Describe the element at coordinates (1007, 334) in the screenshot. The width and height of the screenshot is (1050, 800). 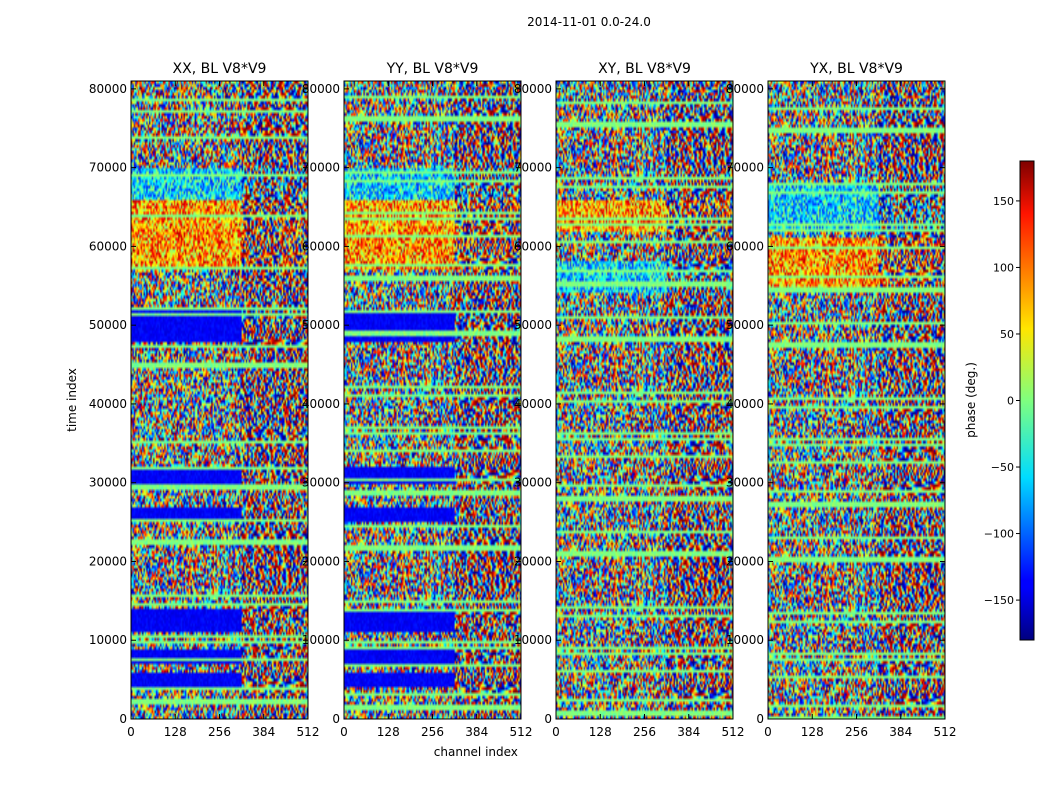
I see `colorbar-tick-label: 50` at that location.